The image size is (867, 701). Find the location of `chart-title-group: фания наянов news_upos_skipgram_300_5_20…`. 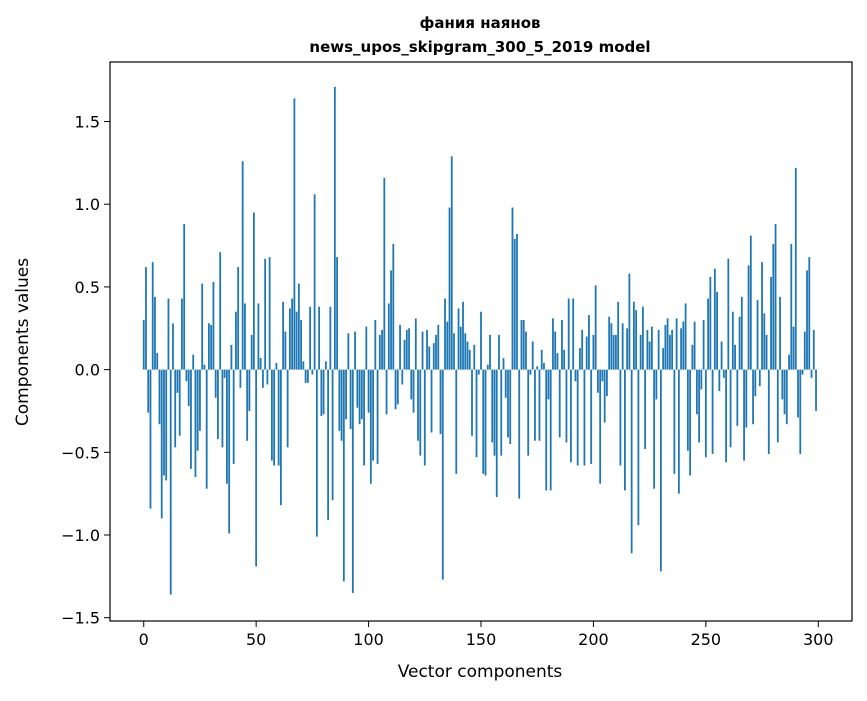

chart-title-group: фания наянов news_upos_skipgram_300_5_20… is located at coordinates (479, 35).